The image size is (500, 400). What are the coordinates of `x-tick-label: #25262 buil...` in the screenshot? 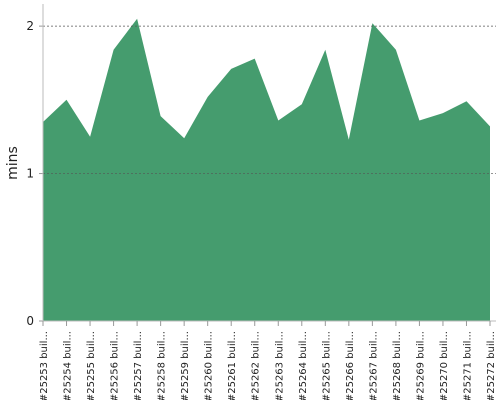 It's located at (256, 365).